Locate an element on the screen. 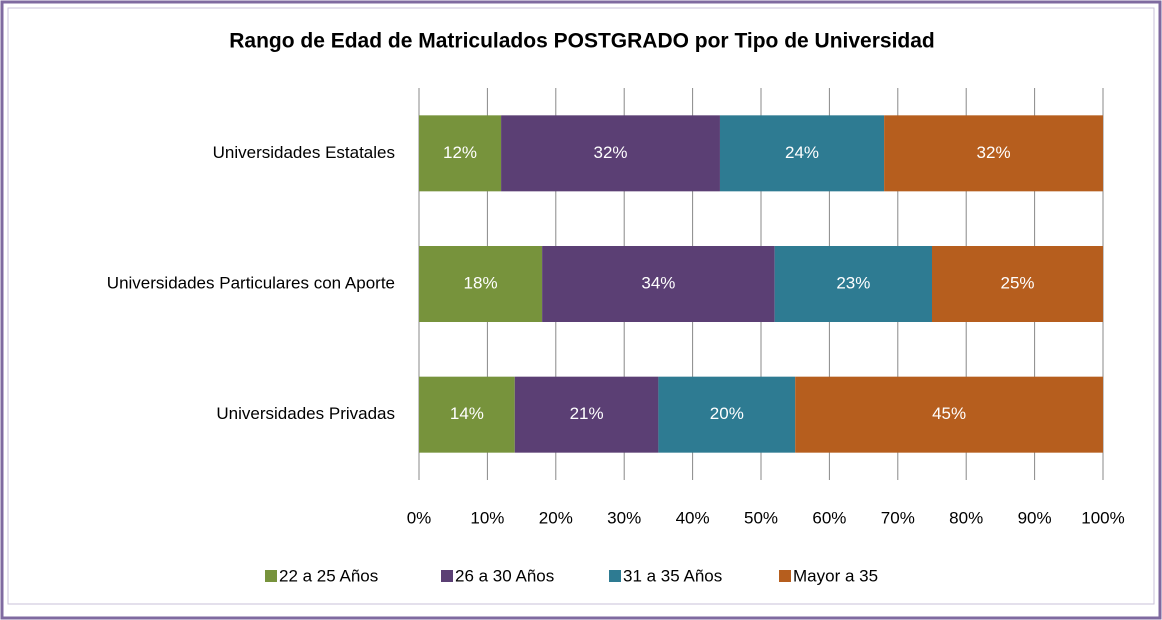  legend-label: 26 a 30 Años is located at coordinates (504, 575).